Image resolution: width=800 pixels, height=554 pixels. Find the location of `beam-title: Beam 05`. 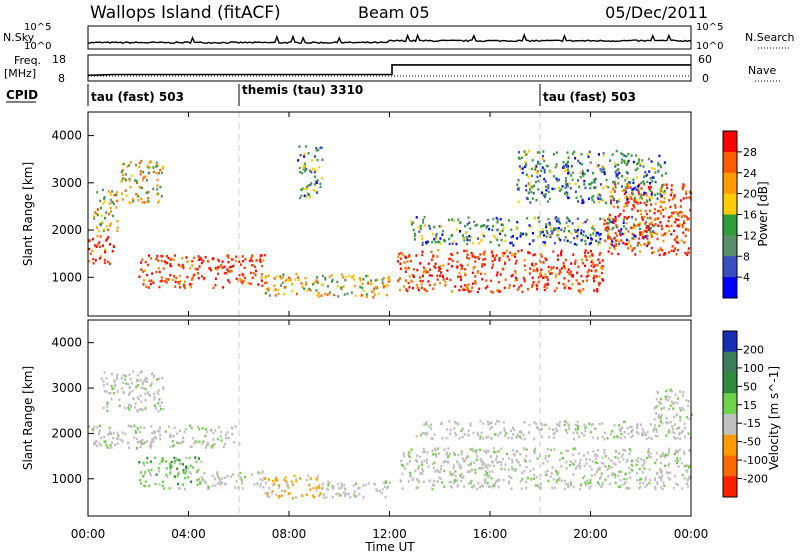

beam-title: Beam 05 is located at coordinates (394, 12).